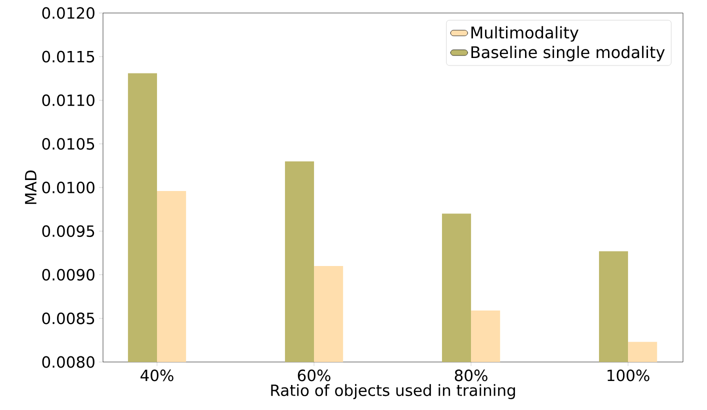 The image size is (707, 410). What do you see at coordinates (568, 54) in the screenshot?
I see `legend-label: Baseline single modality` at bounding box center [568, 54].